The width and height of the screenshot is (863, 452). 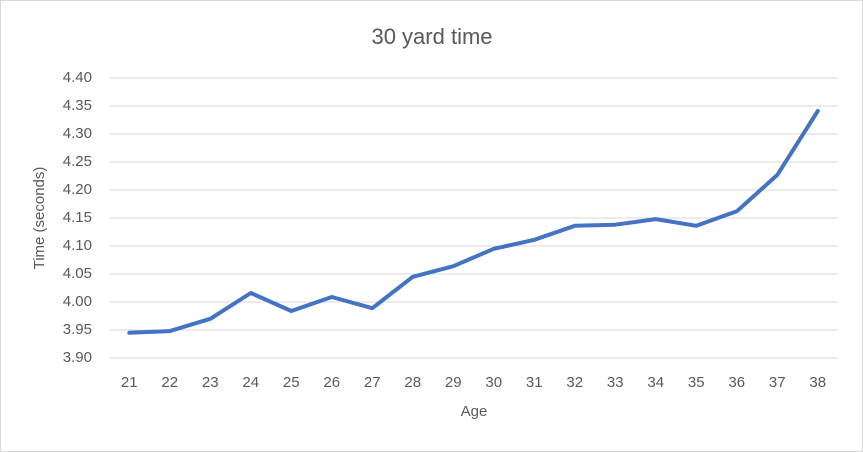 I want to click on x-tick-label: 37, so click(x=777, y=382).